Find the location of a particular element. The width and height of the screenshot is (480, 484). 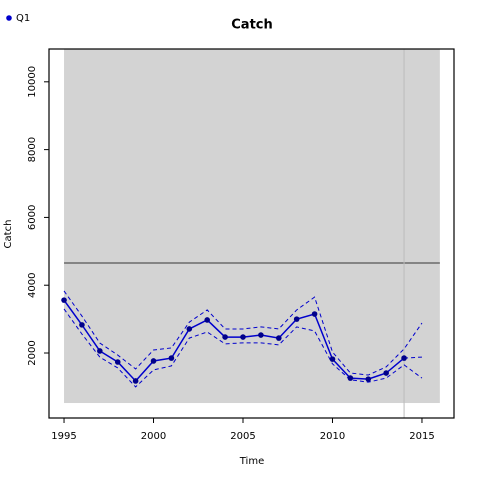

series-line is located at coordinates (234, 341).